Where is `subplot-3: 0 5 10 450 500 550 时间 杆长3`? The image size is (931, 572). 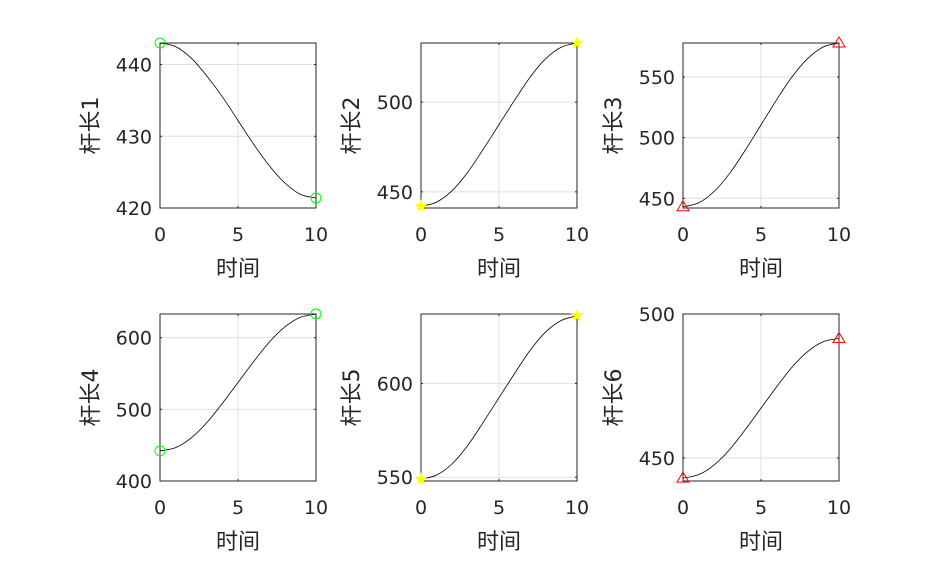
subplot-3: 0 5 10 450 500 550 时间 杆长3 is located at coordinates (726, 159).